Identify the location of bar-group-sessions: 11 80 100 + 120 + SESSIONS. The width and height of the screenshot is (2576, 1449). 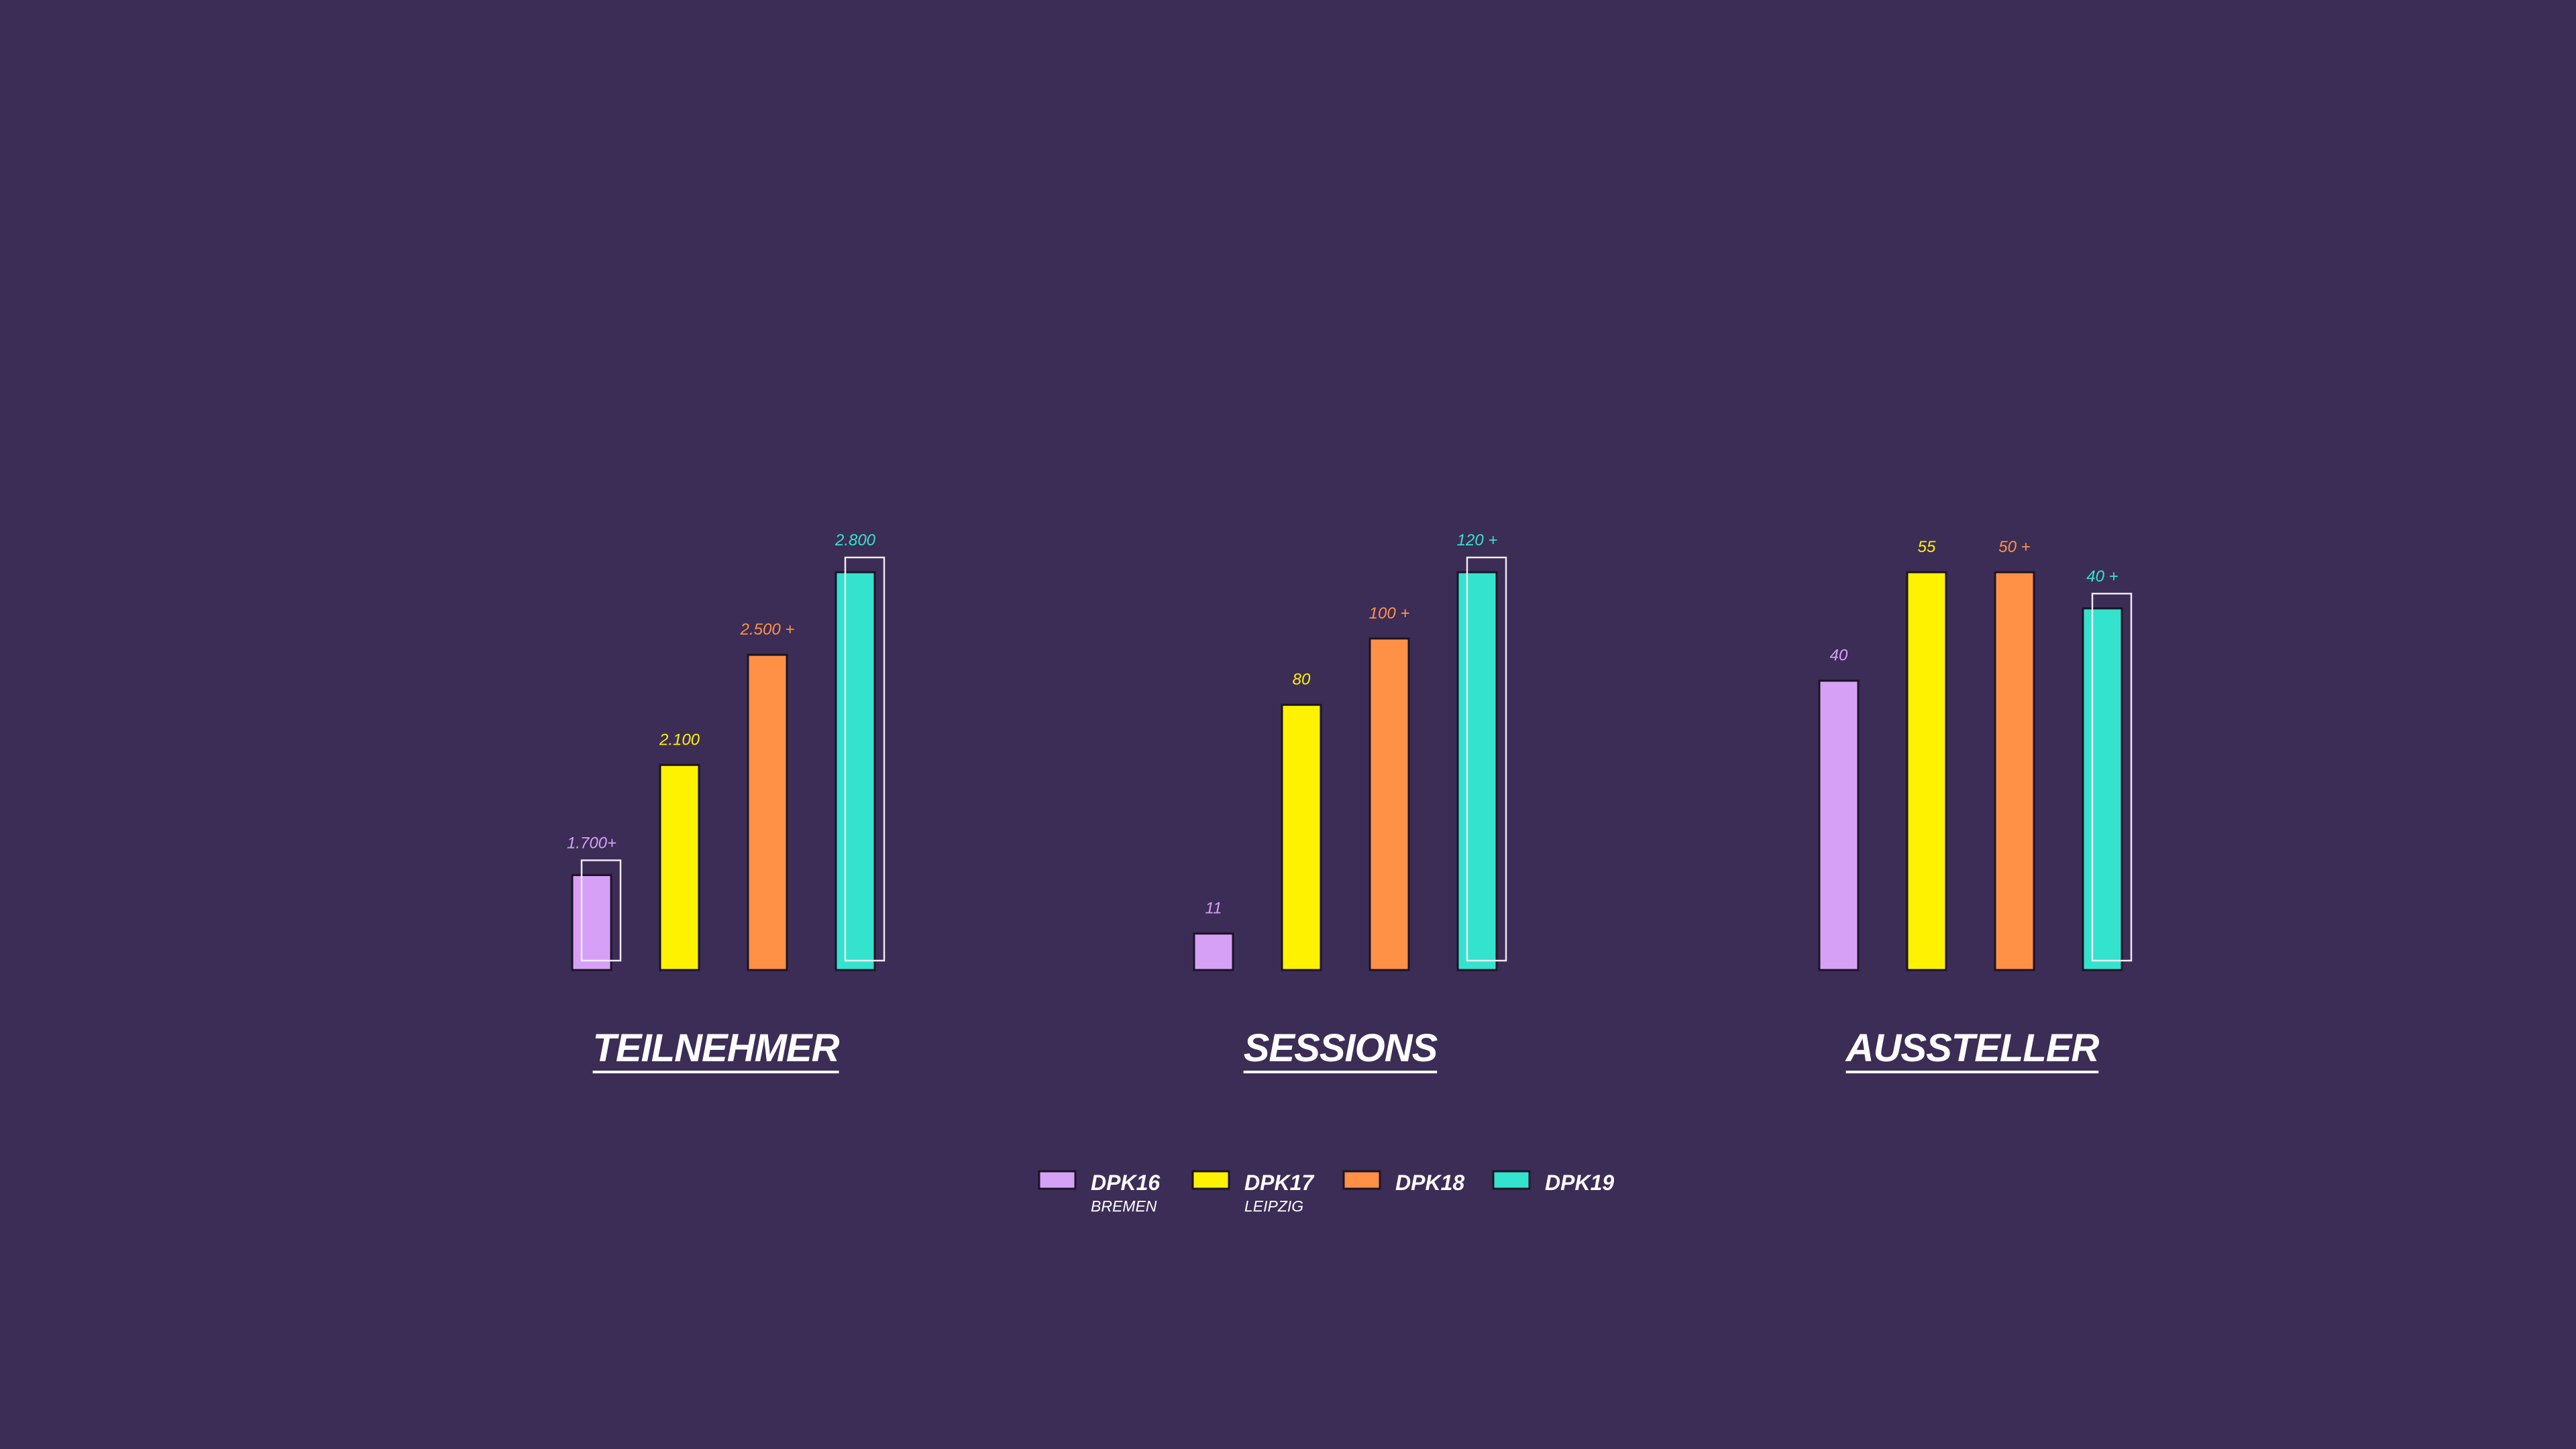
(1350, 802).